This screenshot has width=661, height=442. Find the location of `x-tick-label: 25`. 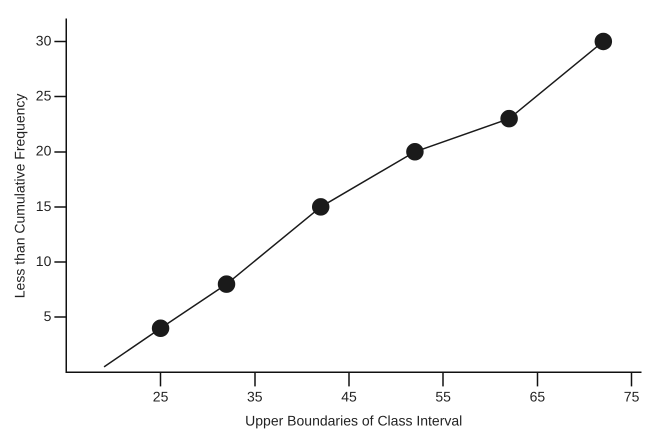

x-tick-label: 25 is located at coordinates (160, 396).